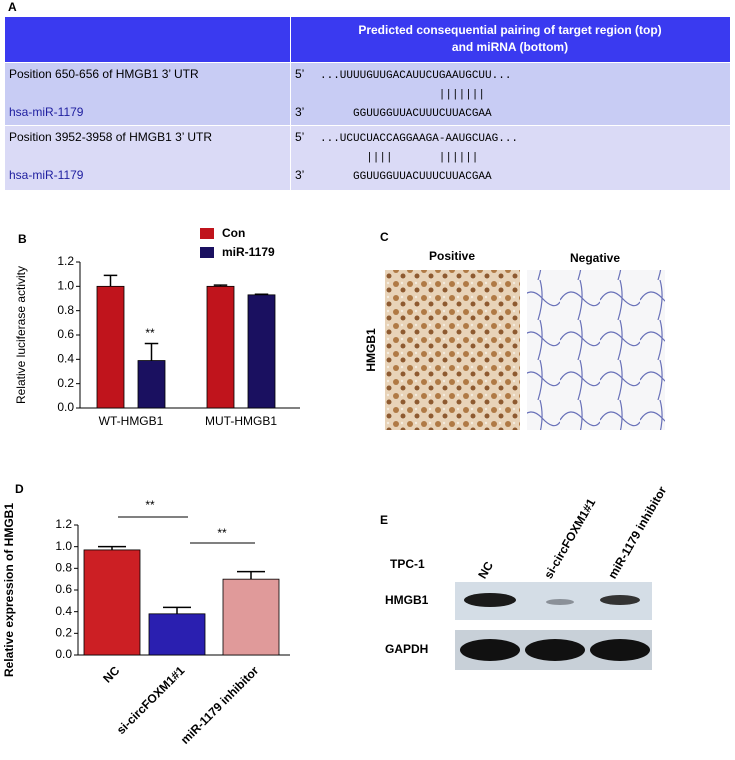  What do you see at coordinates (422, 158) in the screenshot?
I see `pairing: |||| ||||||` at bounding box center [422, 158].